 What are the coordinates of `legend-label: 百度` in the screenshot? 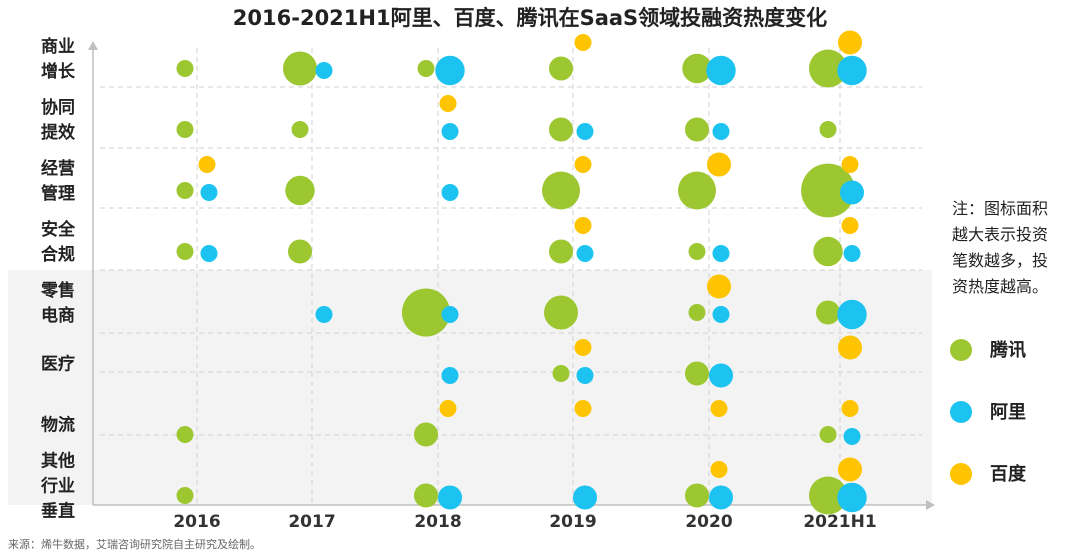 It's located at (1008, 474).